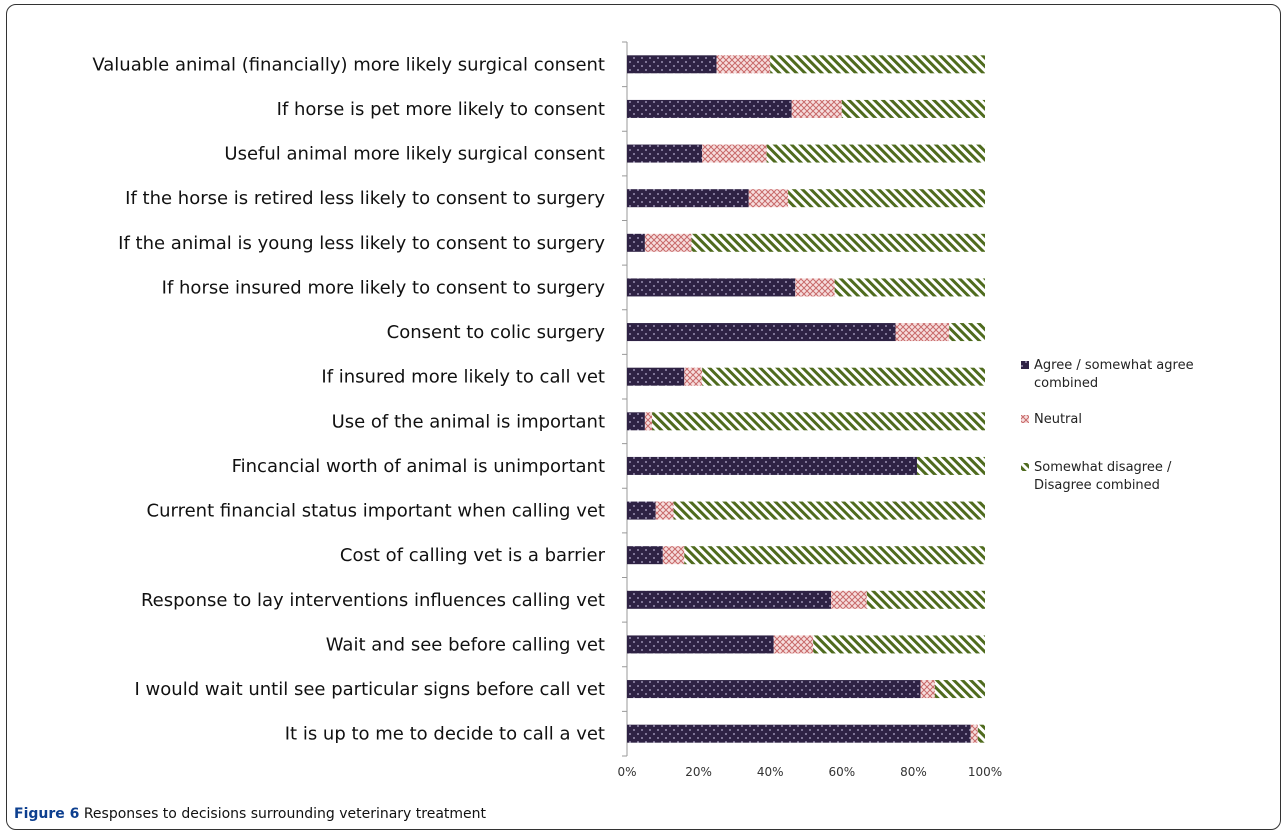 The image size is (1287, 836). Describe the element at coordinates (441, 109) in the screenshot. I see `category-label-1: If horse is pet more likely to consent` at that location.